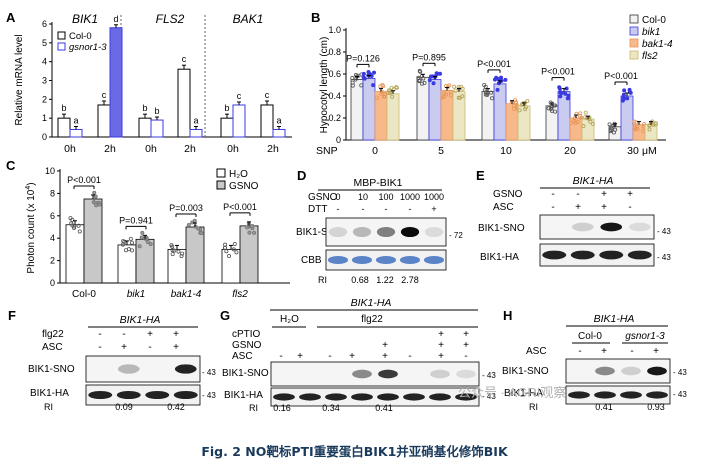  What do you see at coordinates (11, 17) in the screenshot?
I see `panel-letter-a: A` at bounding box center [11, 17].